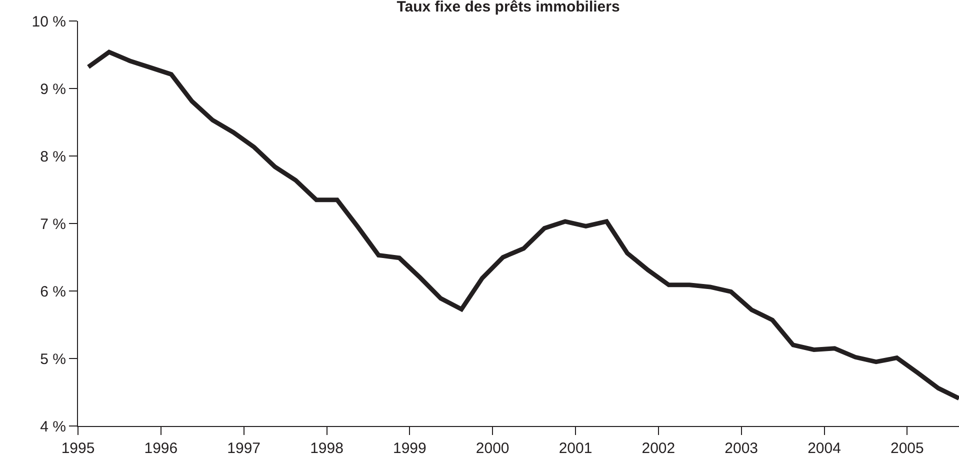 The width and height of the screenshot is (959, 472). I want to click on x-tick-label: 1997, so click(244, 448).